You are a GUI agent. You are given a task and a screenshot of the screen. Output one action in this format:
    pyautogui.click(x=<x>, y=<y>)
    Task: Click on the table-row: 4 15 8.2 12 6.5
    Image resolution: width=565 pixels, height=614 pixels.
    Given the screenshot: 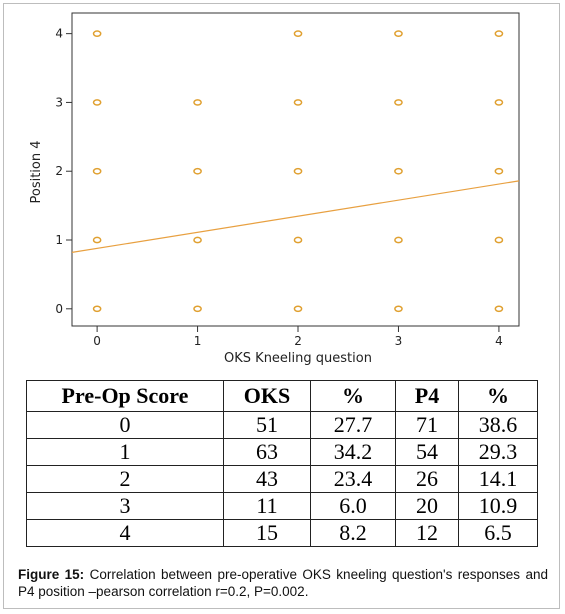 What is the action you would take?
    pyautogui.click(x=282, y=533)
    